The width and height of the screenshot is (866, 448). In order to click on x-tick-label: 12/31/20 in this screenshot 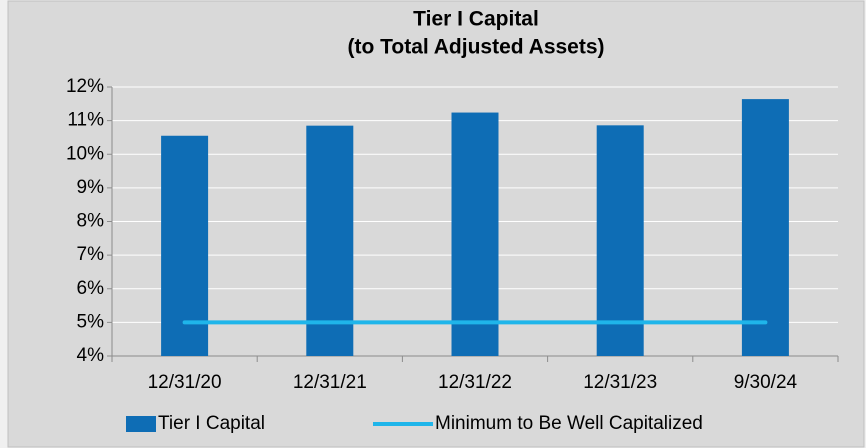, I will do `click(185, 382)`.